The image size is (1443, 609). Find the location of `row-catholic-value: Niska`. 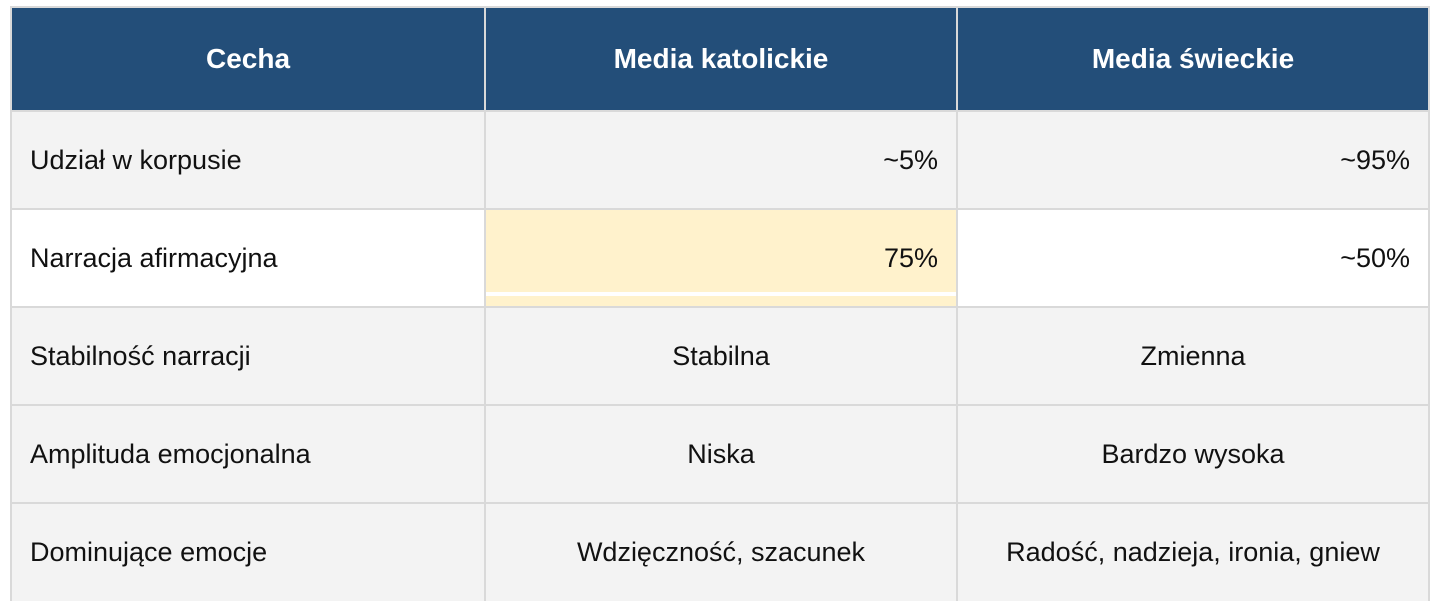

row-catholic-value: Niska is located at coordinates (721, 454).